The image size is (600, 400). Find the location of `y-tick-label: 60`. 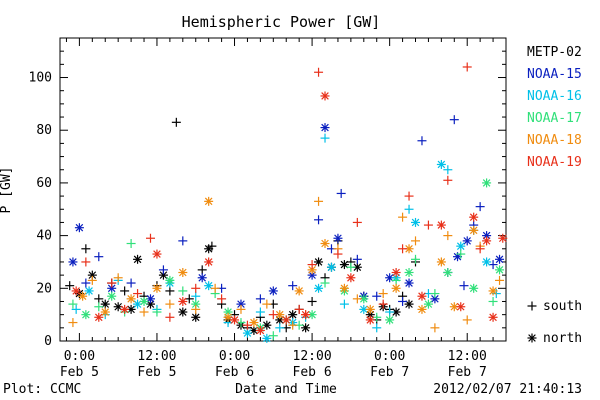

y-tick-label: 60 is located at coordinates (44, 183).